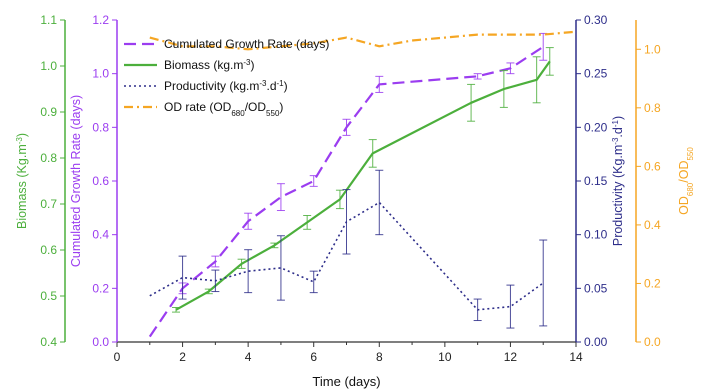  What do you see at coordinates (100, 74) in the screenshot?
I see `growth-tick-label: 1.0` at bounding box center [100, 74].